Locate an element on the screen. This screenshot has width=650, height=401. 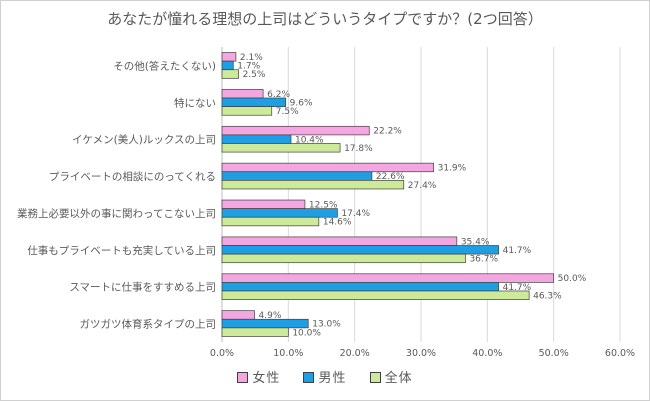
x-tick-label-20: 20.0% is located at coordinates (355, 353).